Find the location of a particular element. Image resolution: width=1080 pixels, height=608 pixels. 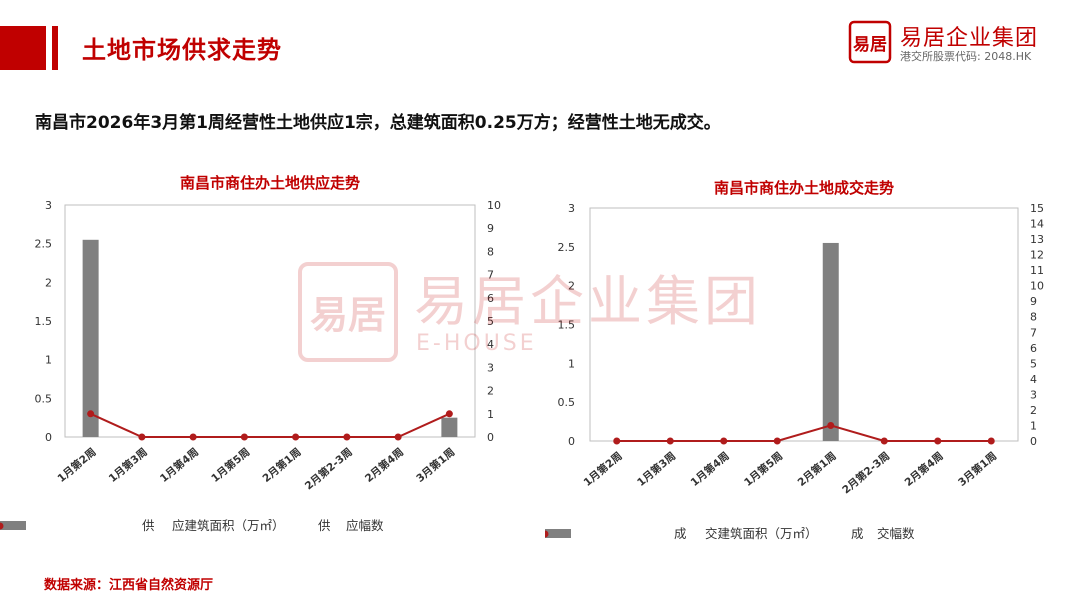

legend-bar-label: 供应建筑面积（万㎡） is located at coordinates (213, 525).